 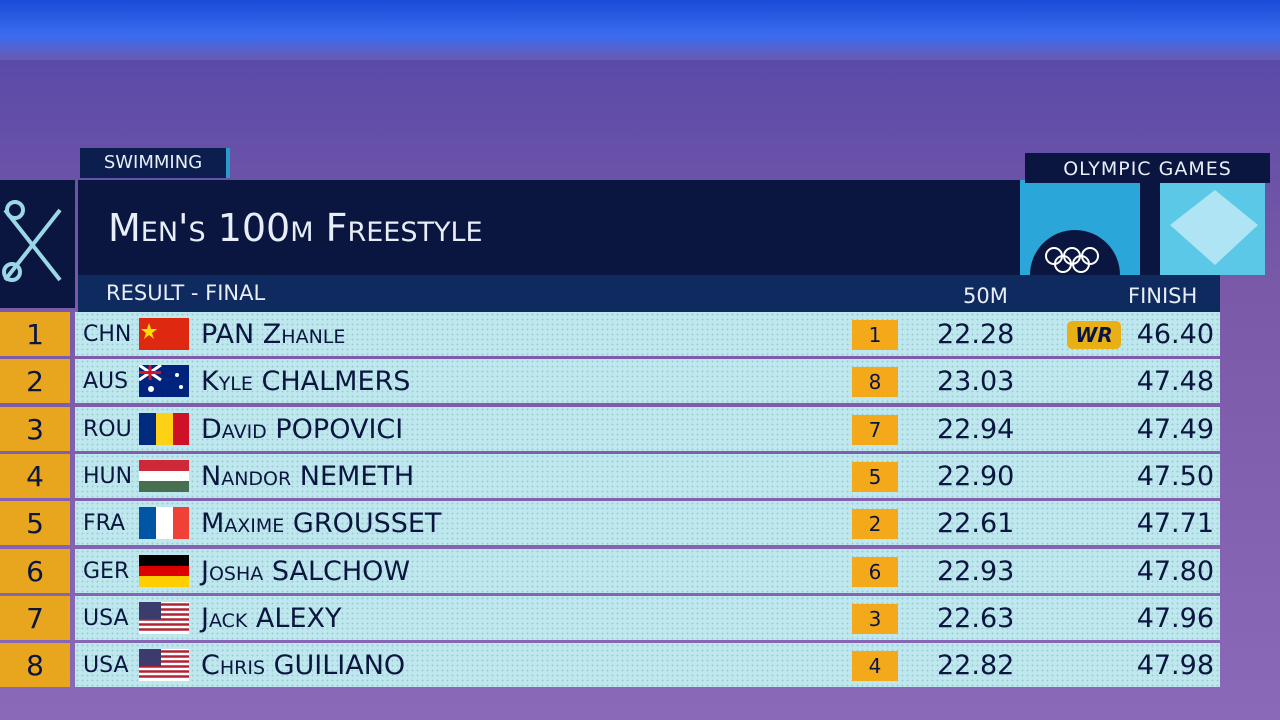 I want to click on finish-time: 47.98, so click(x=1175, y=666).